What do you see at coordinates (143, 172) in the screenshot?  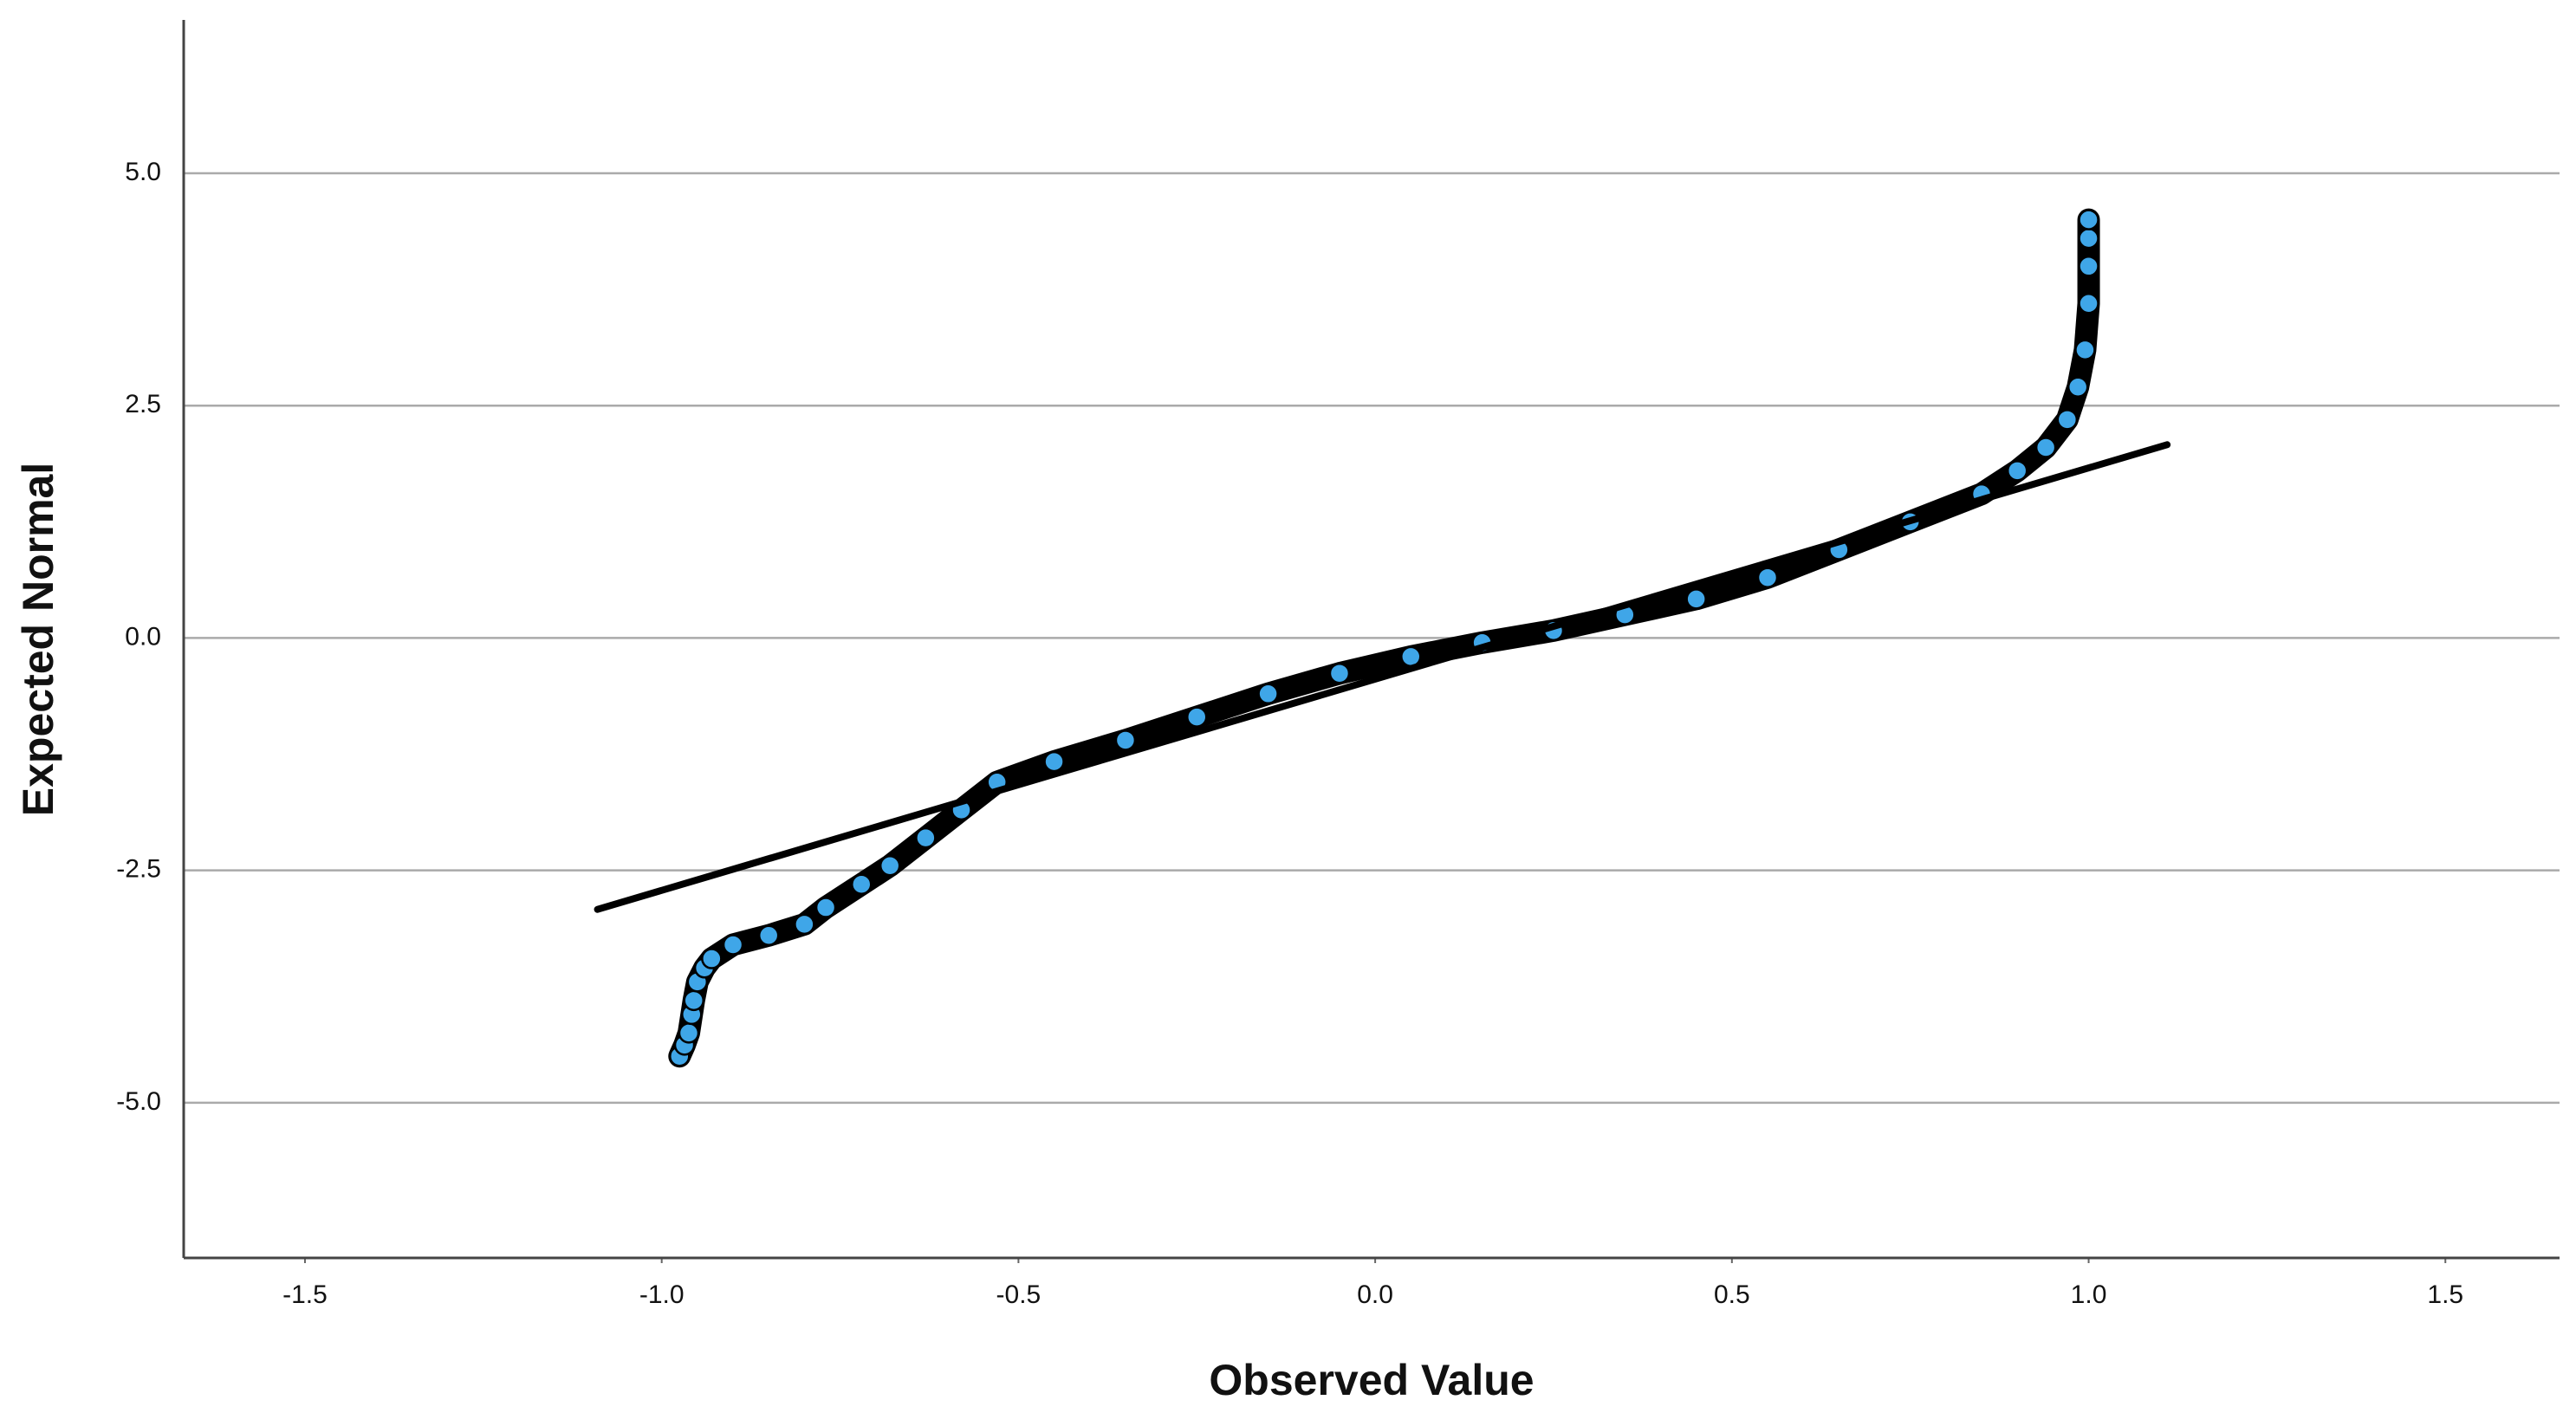 I see `y-tick-label: 5.0` at bounding box center [143, 172].